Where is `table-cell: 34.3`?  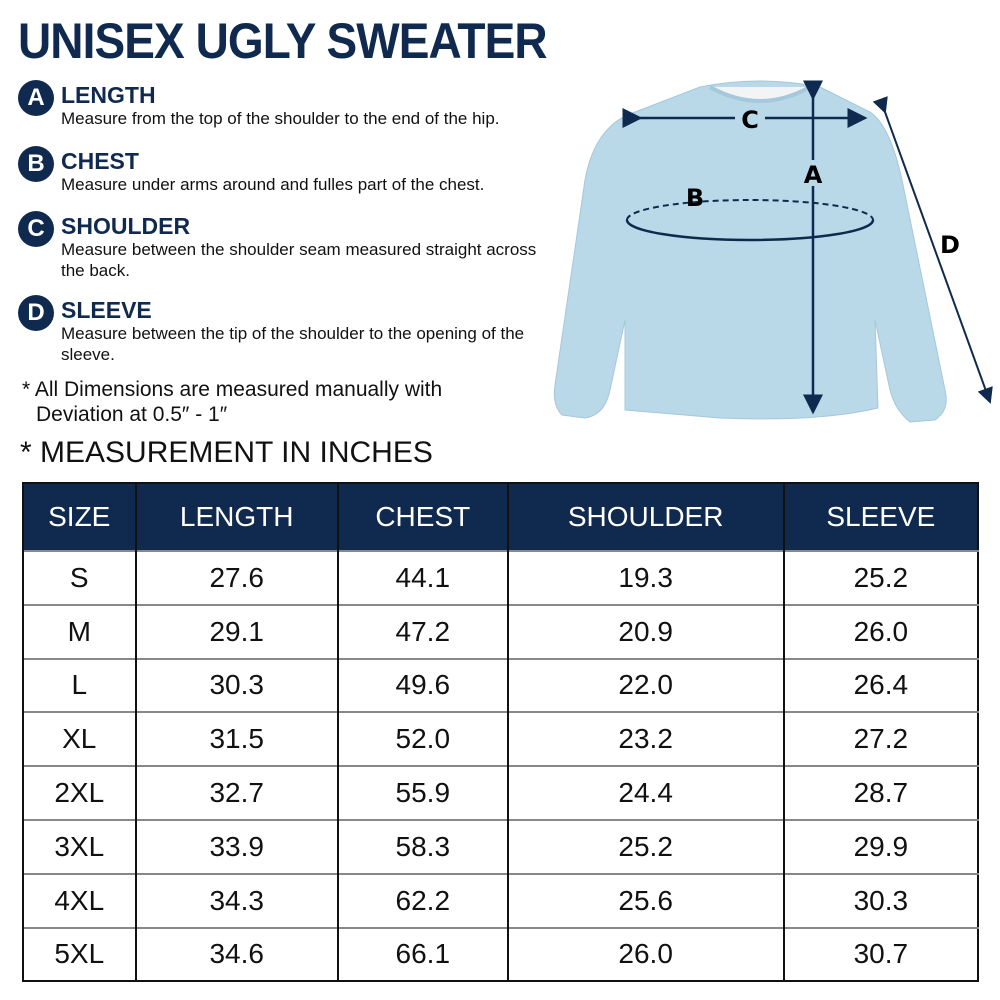 table-cell: 34.3 is located at coordinates (236, 900).